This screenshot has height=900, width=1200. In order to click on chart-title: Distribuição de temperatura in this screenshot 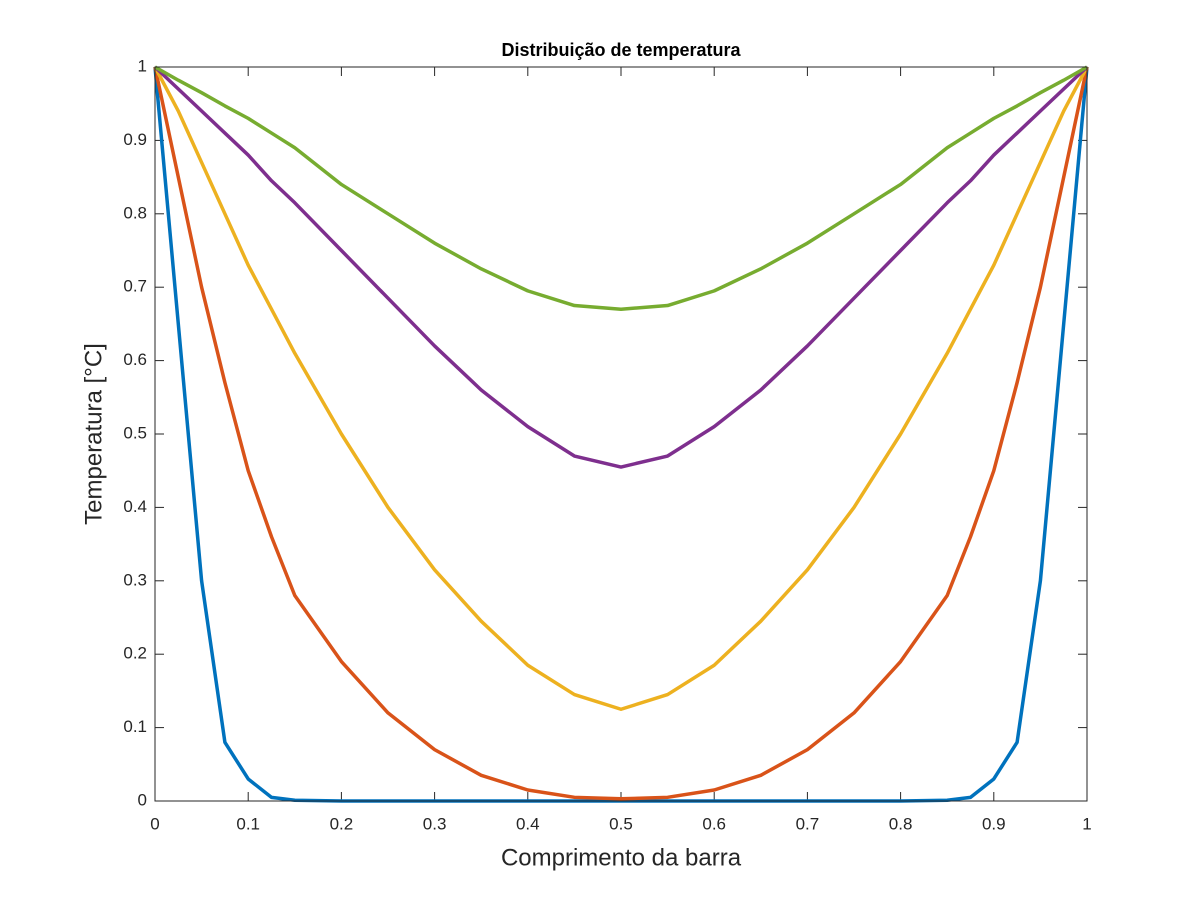, I will do `click(621, 50)`.